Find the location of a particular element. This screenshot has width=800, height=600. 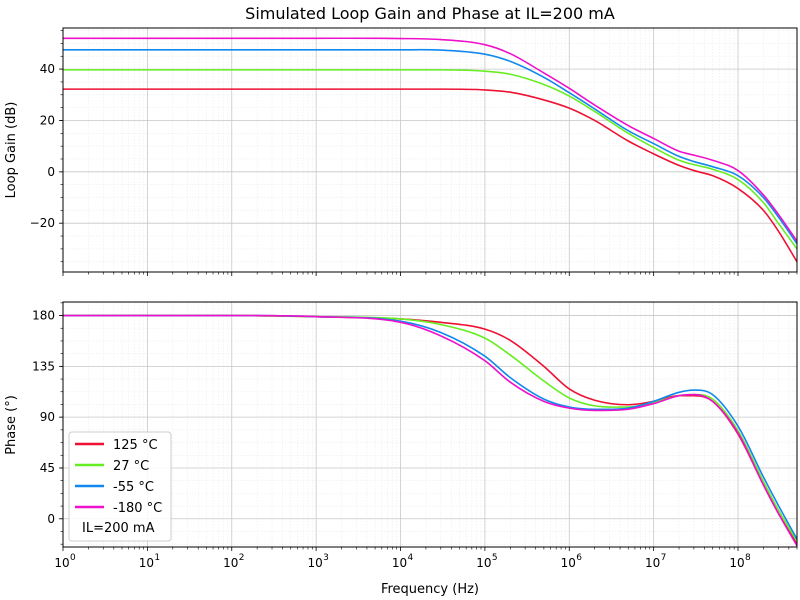

gain-y-axis-label: Loop Gain (dB) is located at coordinates (11, 150).